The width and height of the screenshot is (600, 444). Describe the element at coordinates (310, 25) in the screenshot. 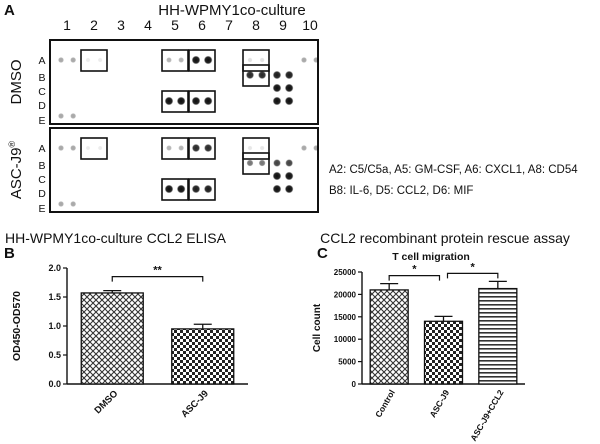

I see `column-label-10: 10` at that location.